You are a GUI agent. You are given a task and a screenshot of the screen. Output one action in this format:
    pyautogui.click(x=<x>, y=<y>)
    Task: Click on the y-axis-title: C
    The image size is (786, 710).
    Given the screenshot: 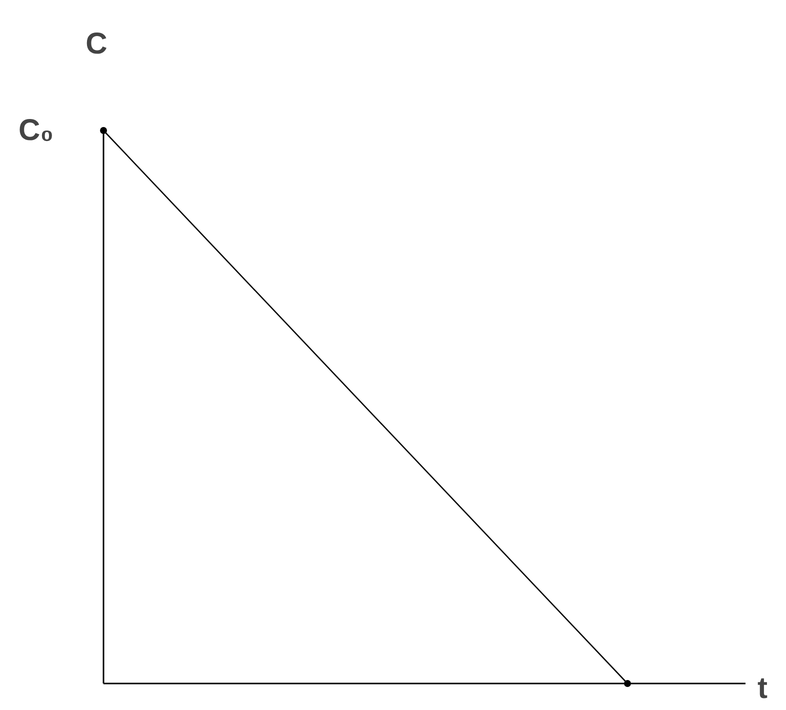 What is the action you would take?
    pyautogui.click(x=97, y=44)
    